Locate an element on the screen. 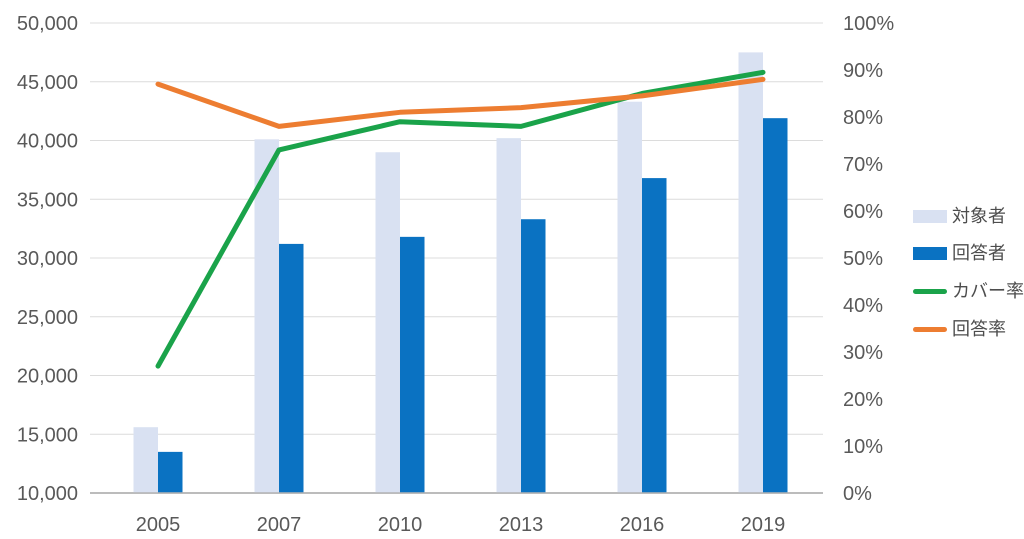 Image resolution: width=1024 pixels, height=539 pixels. bar-respondents-2007 is located at coordinates (291, 368).